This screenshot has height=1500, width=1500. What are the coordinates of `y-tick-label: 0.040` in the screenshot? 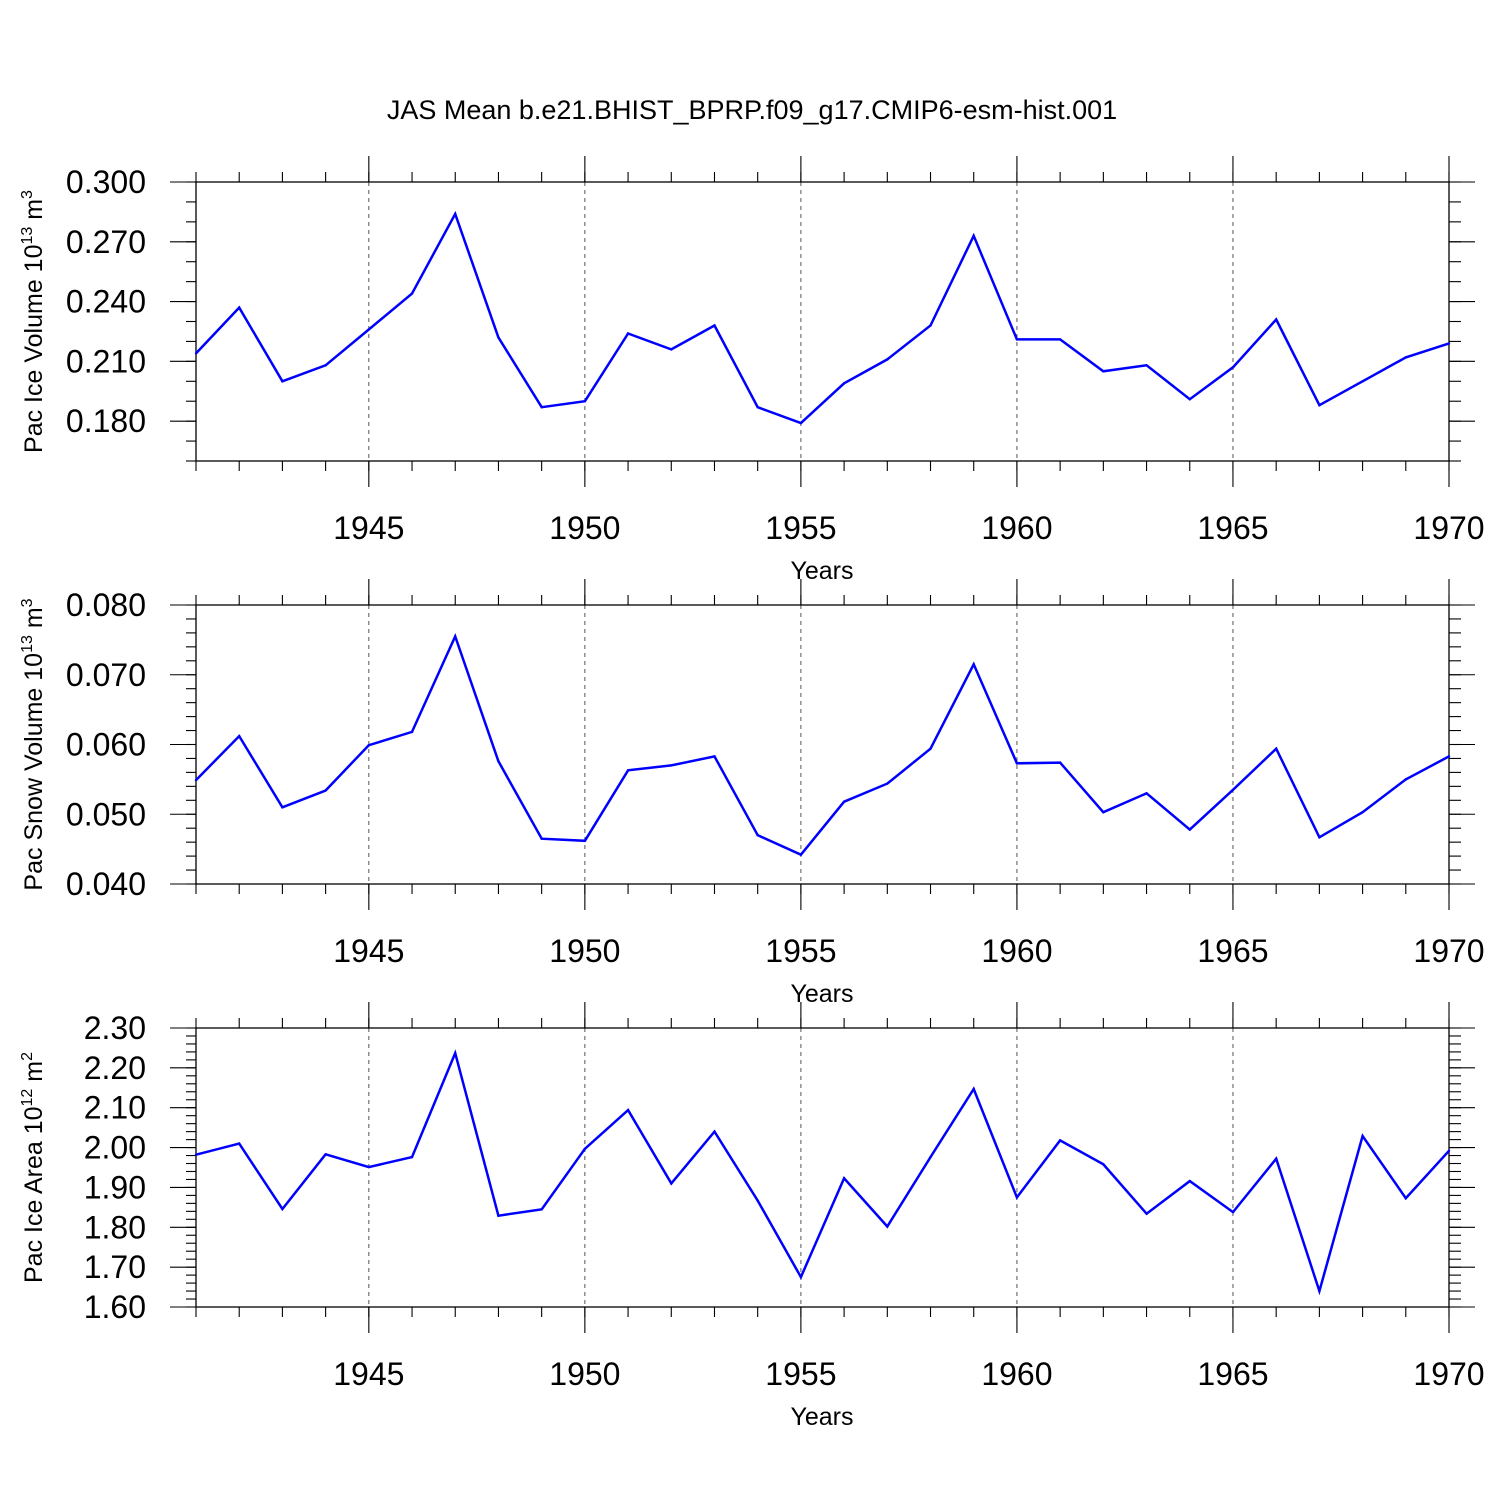 It's located at (106, 884).